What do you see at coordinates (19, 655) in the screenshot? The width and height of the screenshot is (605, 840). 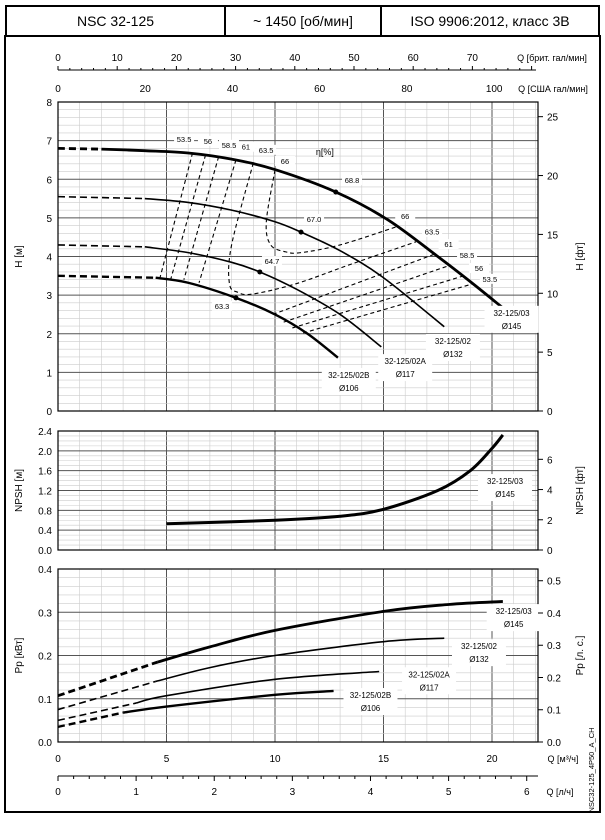 I see `y-axis-label: Pp [кВт]` at bounding box center [19, 655].